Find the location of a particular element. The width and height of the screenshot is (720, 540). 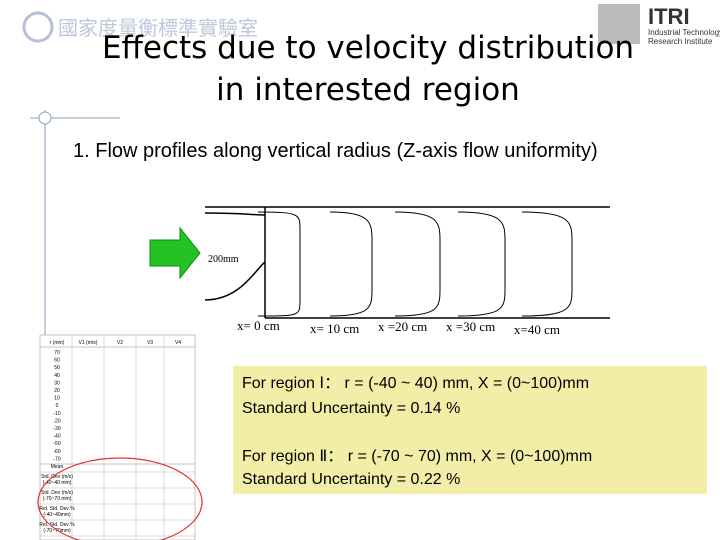

station-label: x=40 cm is located at coordinates (537, 329).